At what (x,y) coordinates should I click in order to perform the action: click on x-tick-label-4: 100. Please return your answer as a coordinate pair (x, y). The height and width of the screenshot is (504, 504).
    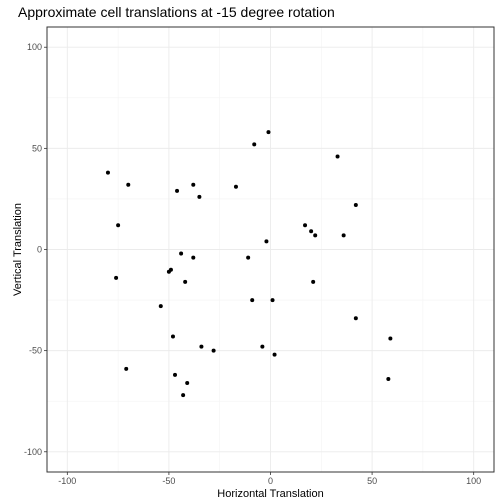
    Looking at the image, I should click on (473, 481).